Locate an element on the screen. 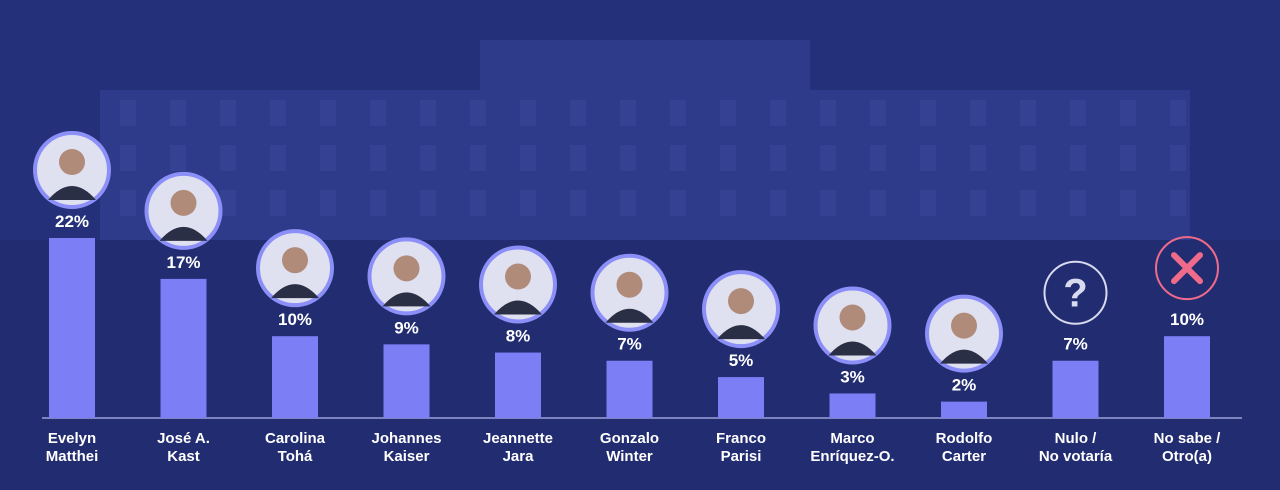 The width and height of the screenshot is (1280, 490). category-label: Matthei is located at coordinates (72, 456).